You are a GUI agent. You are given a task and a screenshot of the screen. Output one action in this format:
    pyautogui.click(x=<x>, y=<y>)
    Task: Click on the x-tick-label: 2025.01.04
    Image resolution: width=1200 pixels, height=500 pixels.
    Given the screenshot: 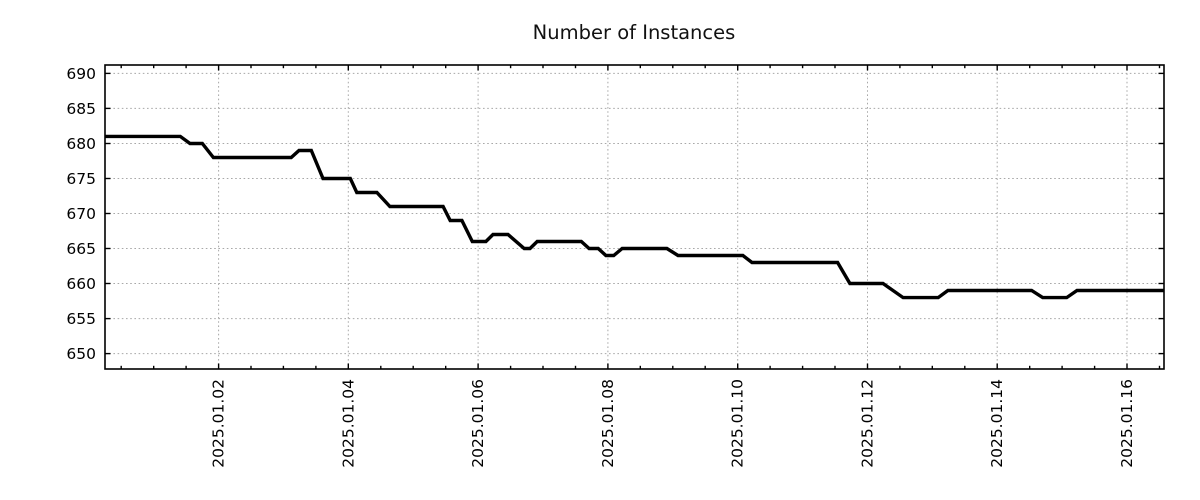 What is the action you would take?
    pyautogui.click(x=348, y=423)
    